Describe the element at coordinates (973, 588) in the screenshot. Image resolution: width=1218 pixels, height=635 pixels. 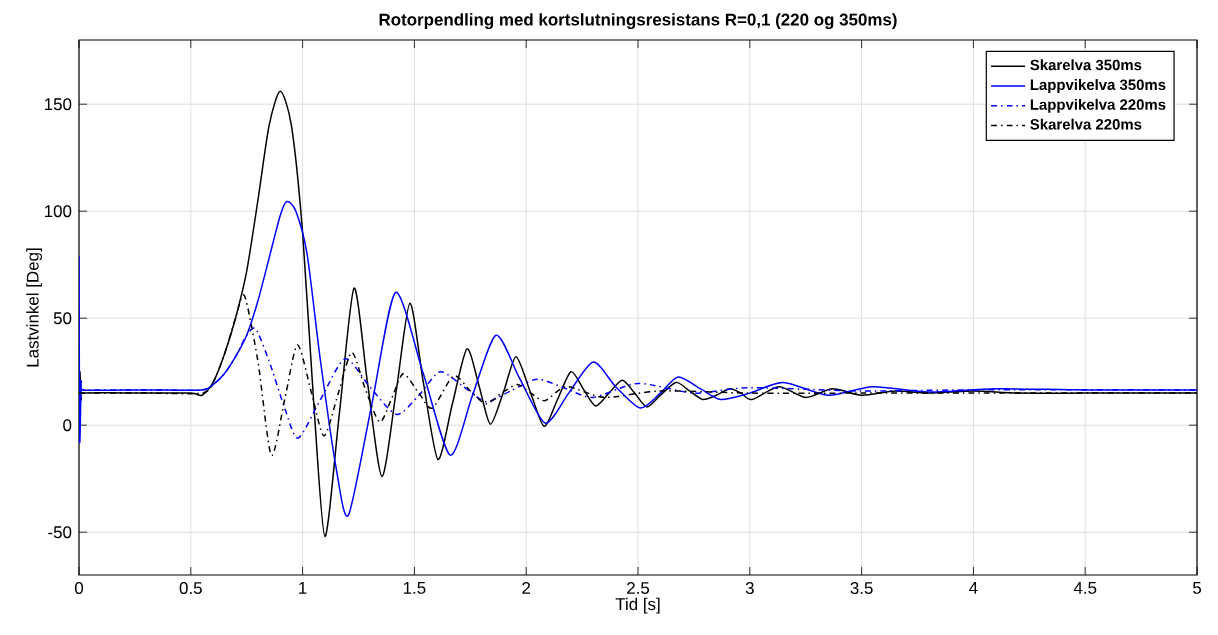
I see `x-tick-label: 4` at that location.